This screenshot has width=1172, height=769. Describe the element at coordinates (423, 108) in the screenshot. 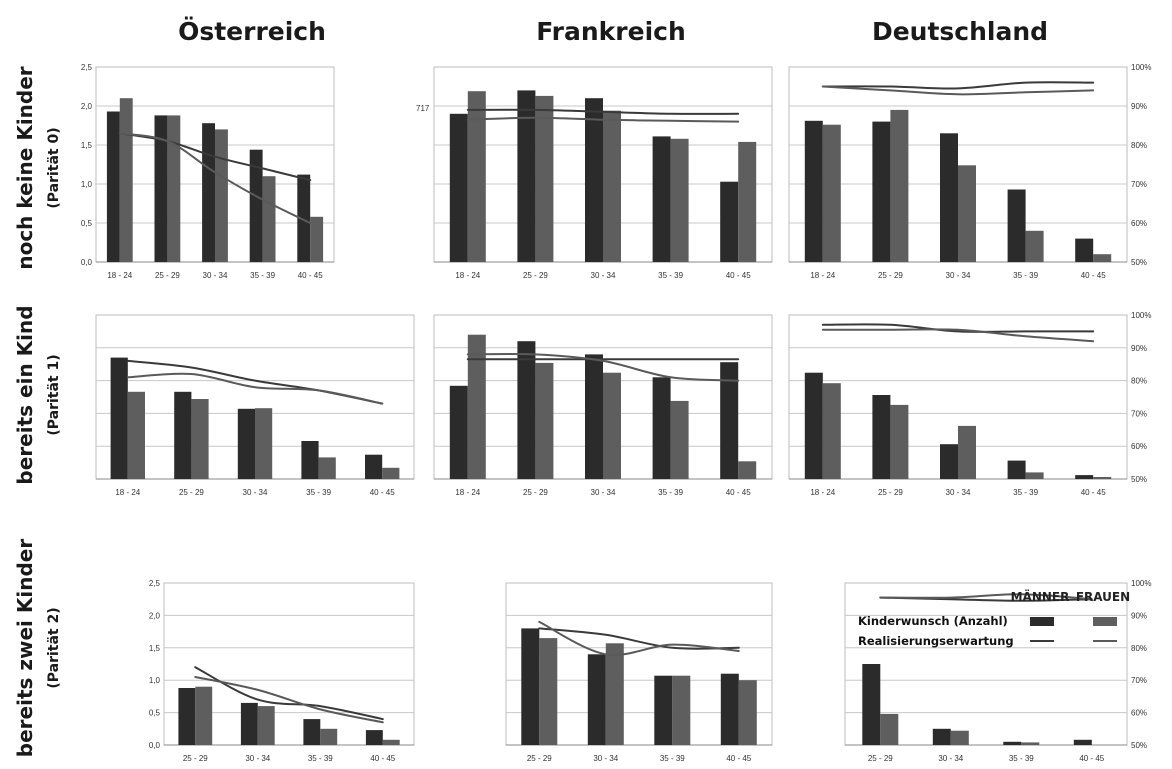

I see `stray-label: 717` at that location.